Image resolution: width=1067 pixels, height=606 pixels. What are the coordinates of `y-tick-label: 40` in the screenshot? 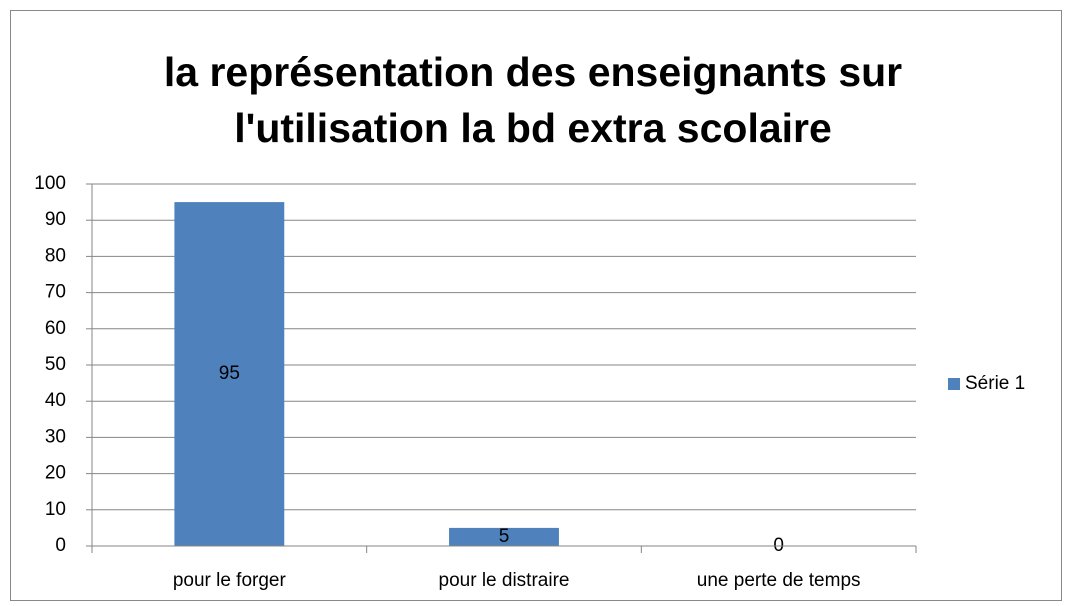 It's located at (55, 400).